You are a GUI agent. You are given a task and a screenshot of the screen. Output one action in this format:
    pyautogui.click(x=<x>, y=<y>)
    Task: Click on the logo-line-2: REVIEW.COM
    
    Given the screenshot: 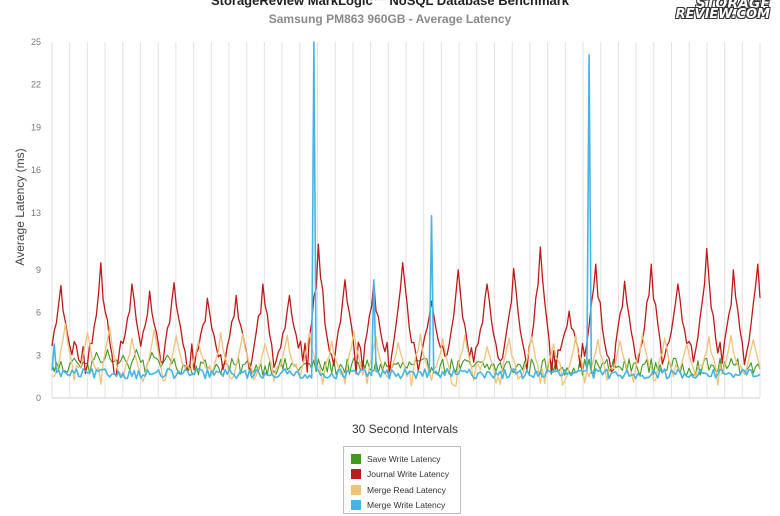 What is the action you would take?
    pyautogui.click(x=722, y=14)
    